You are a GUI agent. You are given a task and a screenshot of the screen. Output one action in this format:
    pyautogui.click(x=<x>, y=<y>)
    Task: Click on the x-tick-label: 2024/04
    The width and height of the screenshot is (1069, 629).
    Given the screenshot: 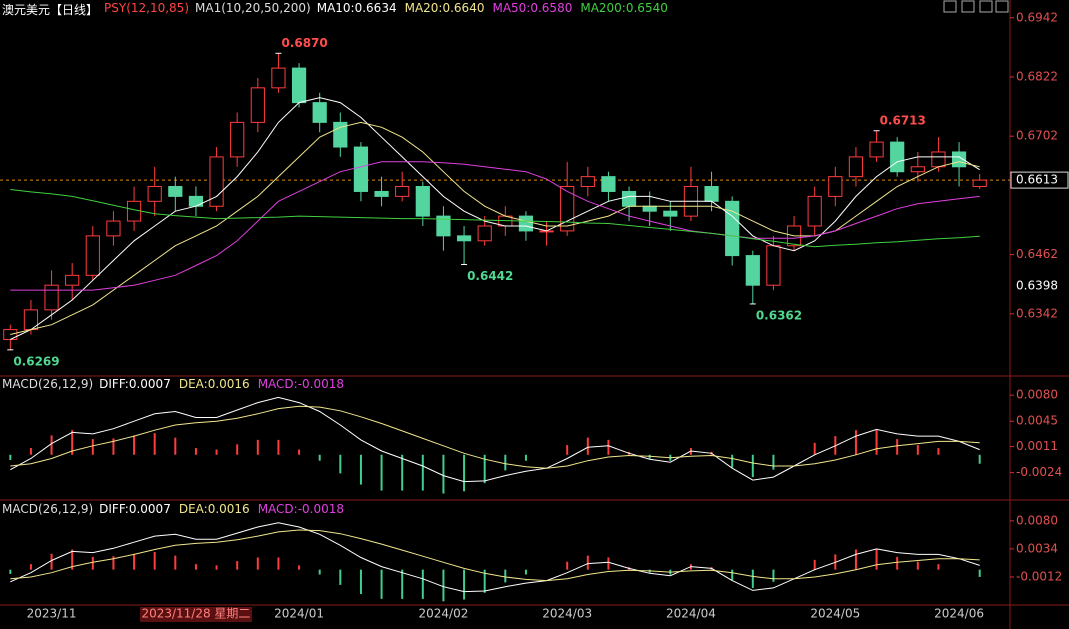 What is the action you would take?
    pyautogui.click(x=691, y=614)
    